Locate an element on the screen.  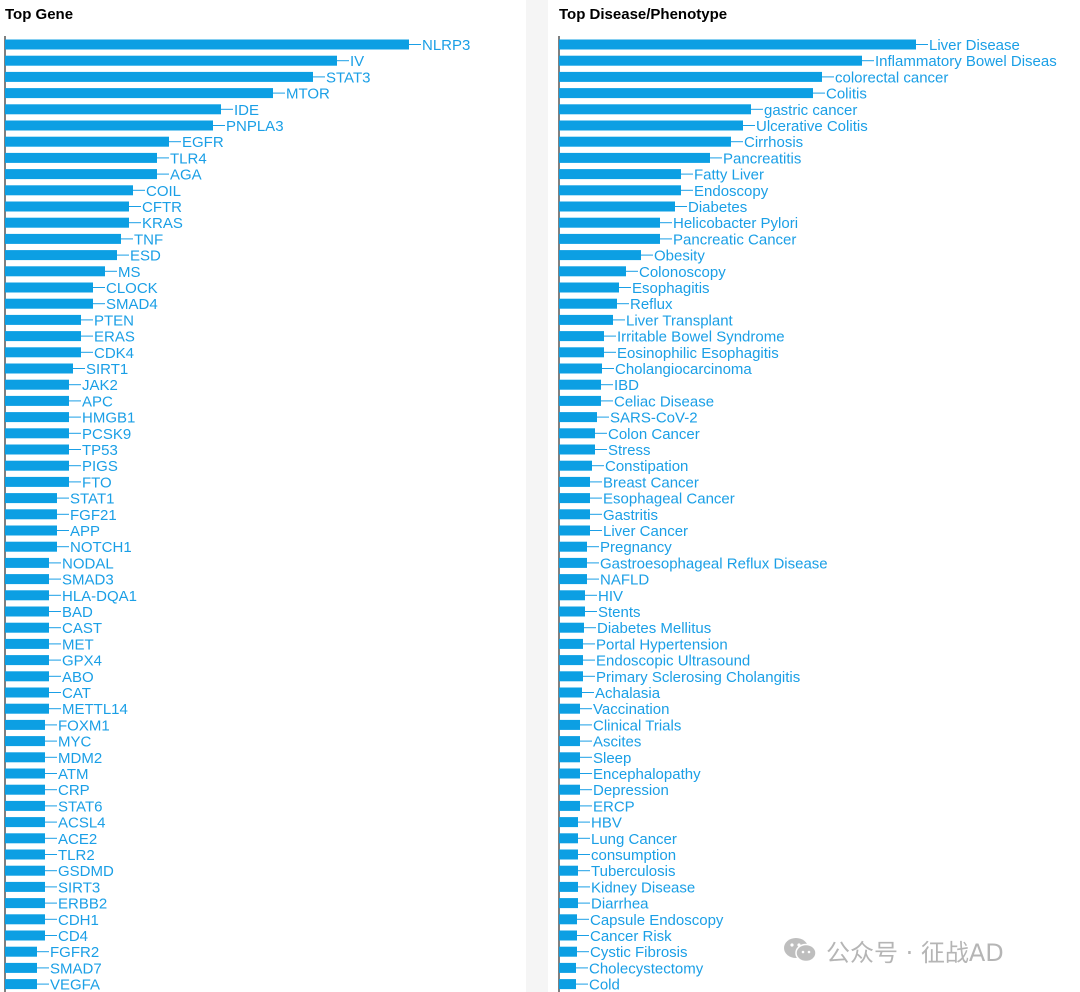
bar-label: AGA is located at coordinates (186, 175).